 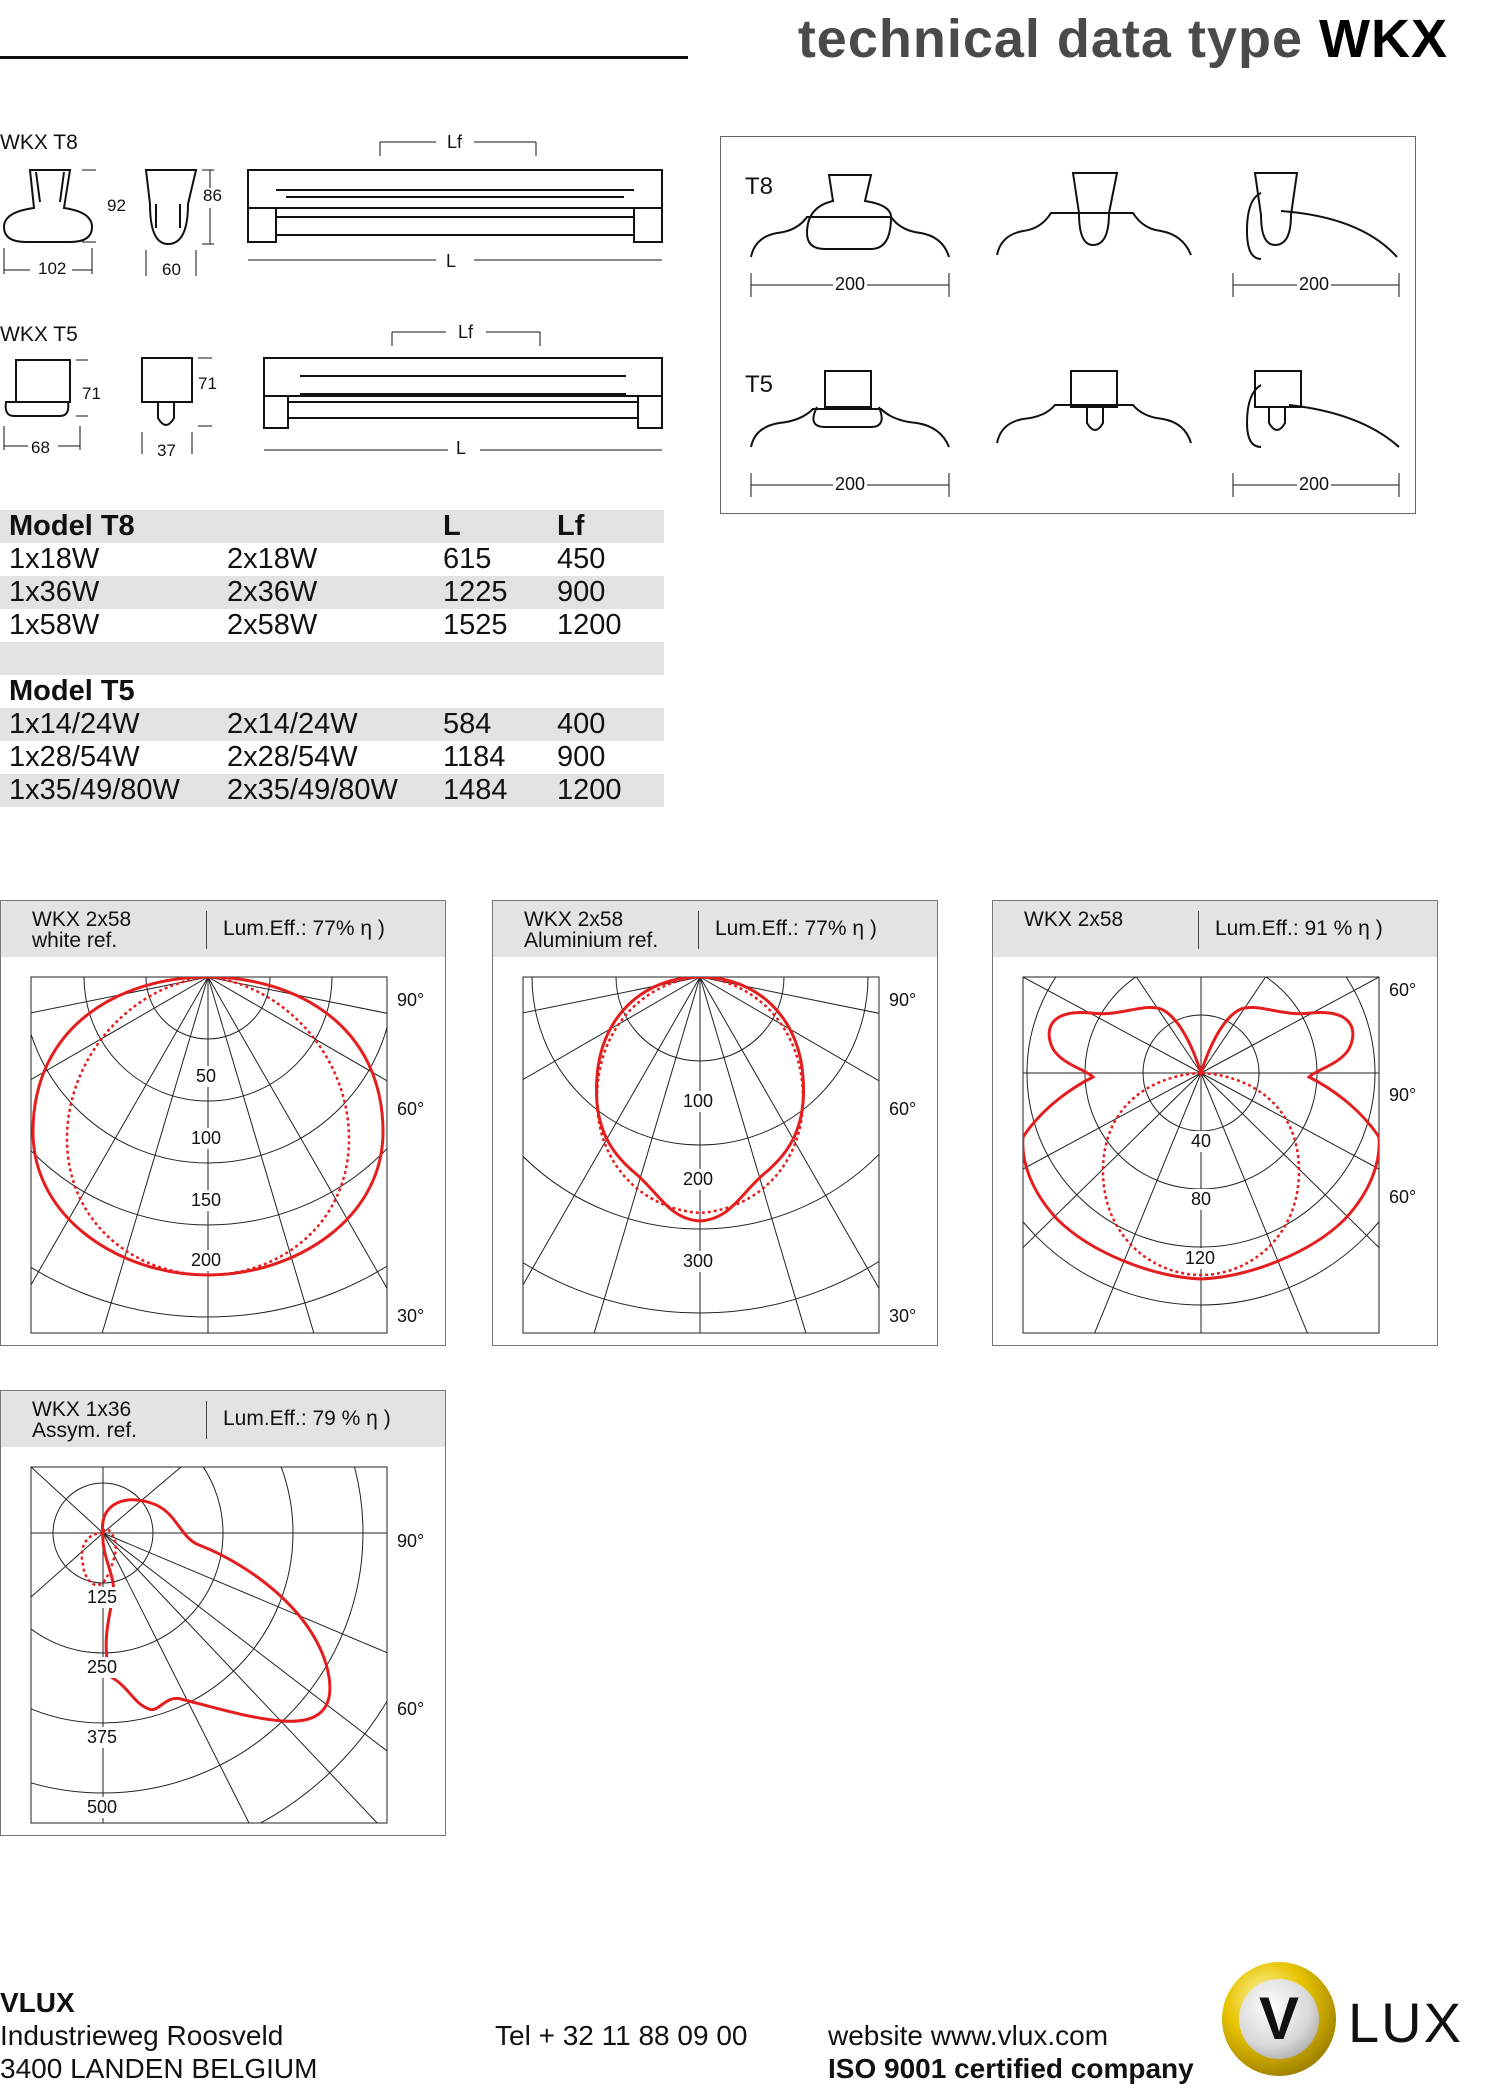 What do you see at coordinates (332, 625) in the screenshot?
I see `table-row: 1x58W 2x58W 1525 1200` at bounding box center [332, 625].